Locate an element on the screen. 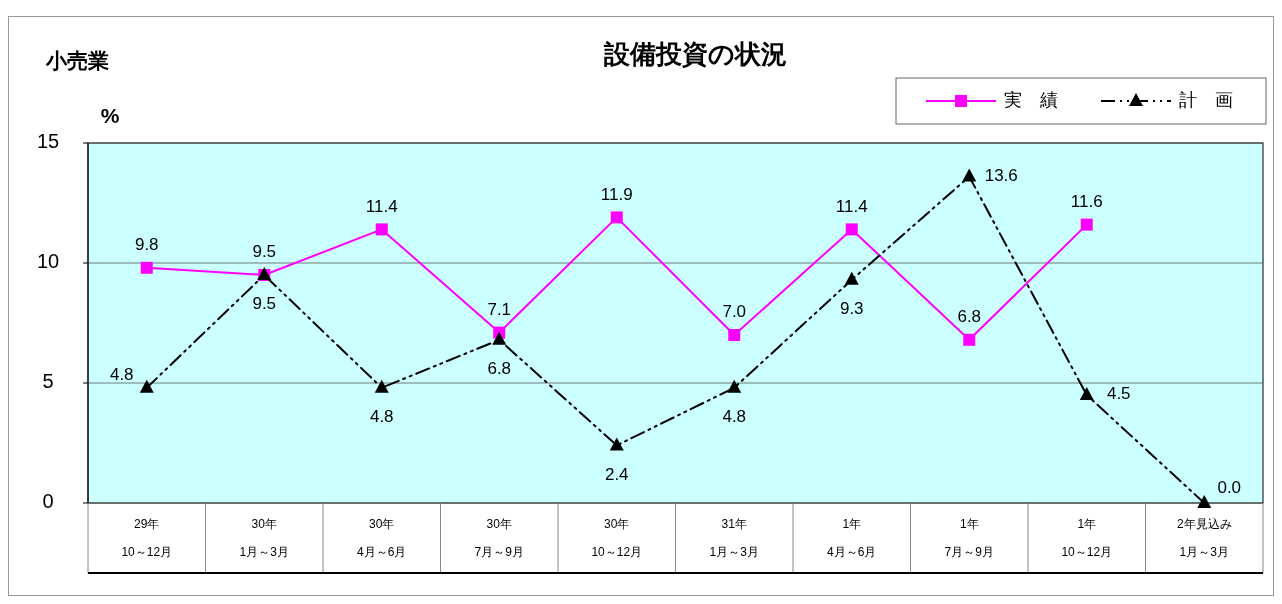  chart-title: 設備投資の状況 is located at coordinates (695, 54).